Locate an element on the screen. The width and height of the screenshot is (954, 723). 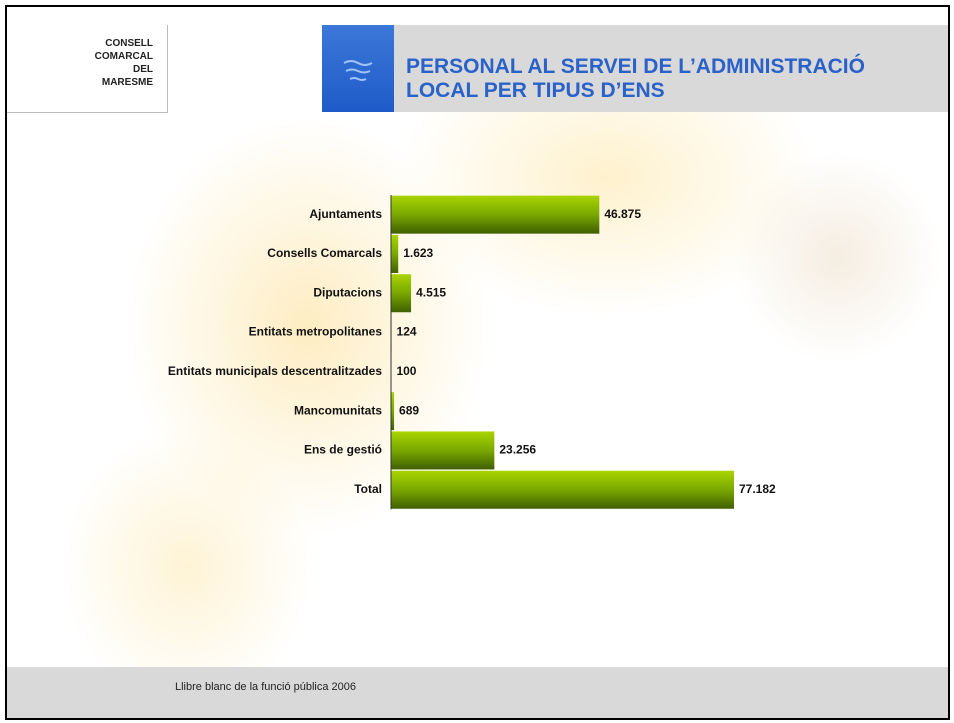
category-label: Total is located at coordinates (368, 489).